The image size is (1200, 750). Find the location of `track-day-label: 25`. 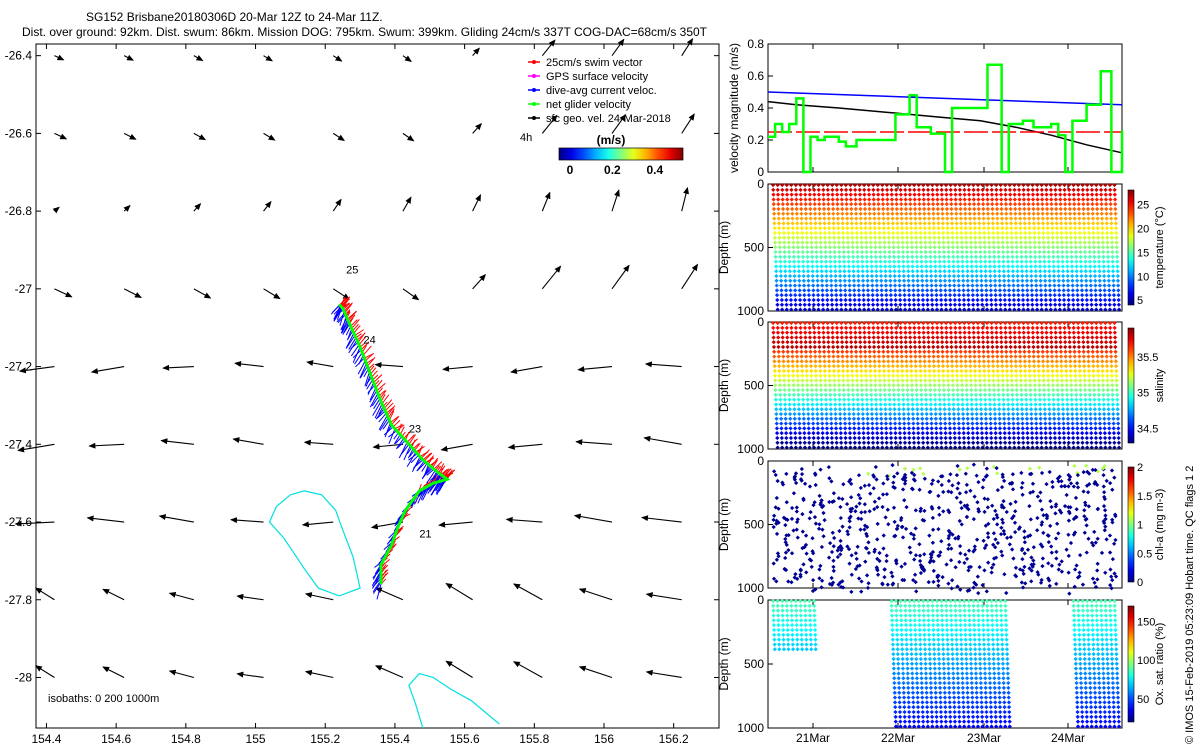

track-day-label: 25 is located at coordinates (352, 270).